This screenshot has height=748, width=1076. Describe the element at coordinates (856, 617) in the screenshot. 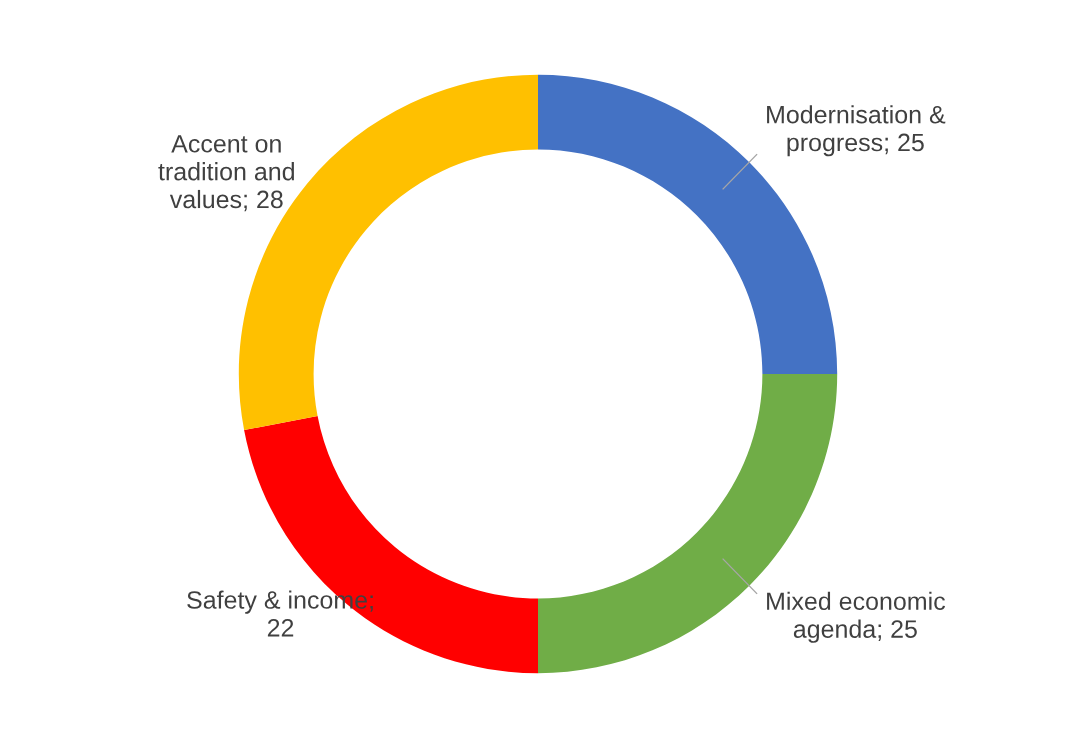

I see `slice-label: Mixed economic agenda; 25` at that location.